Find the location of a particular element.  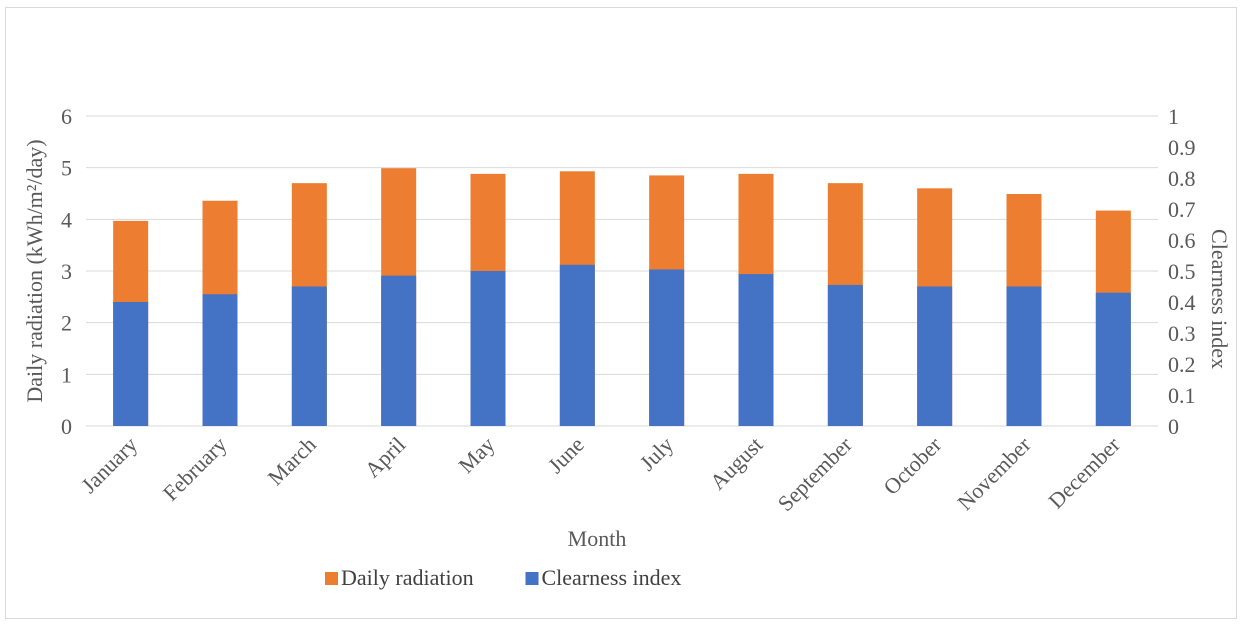

left-tick-label: 4 is located at coordinates (66, 219).